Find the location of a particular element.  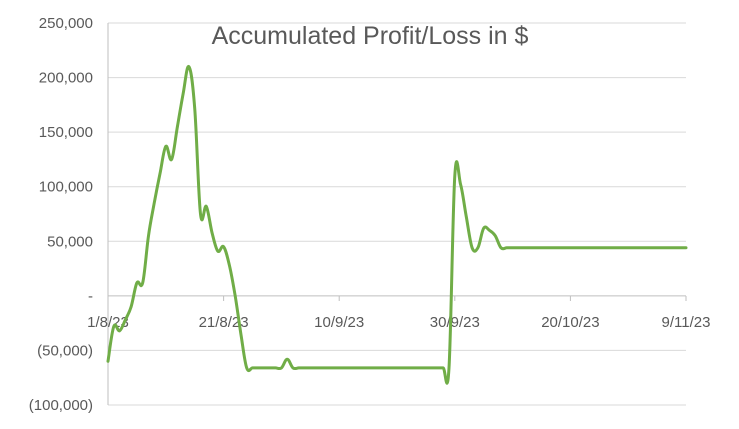

y-tick-label: 200,000 is located at coordinates (66, 78).